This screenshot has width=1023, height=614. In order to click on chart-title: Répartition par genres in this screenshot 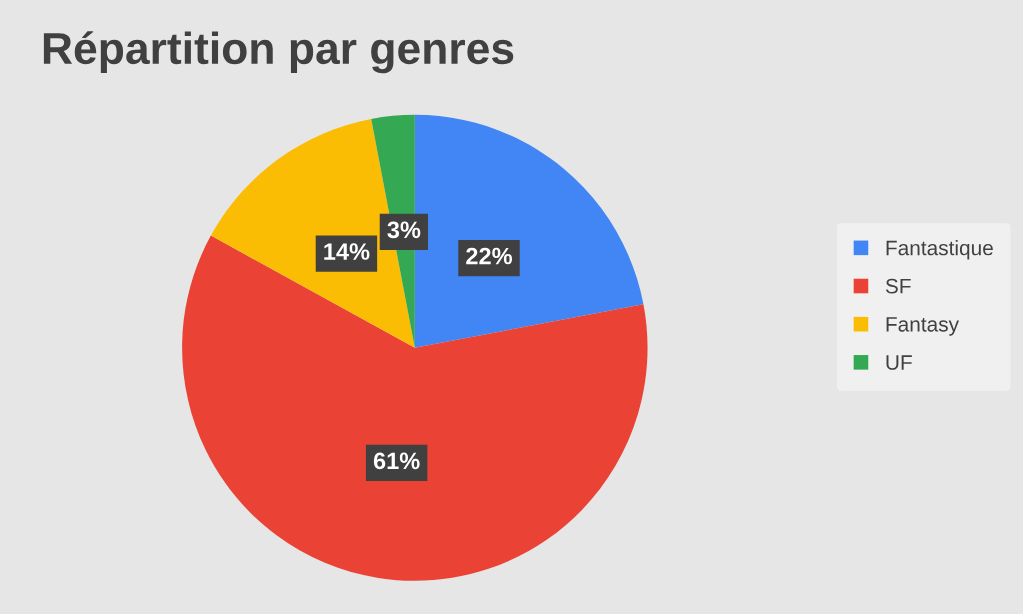, I will do `click(278, 52)`.